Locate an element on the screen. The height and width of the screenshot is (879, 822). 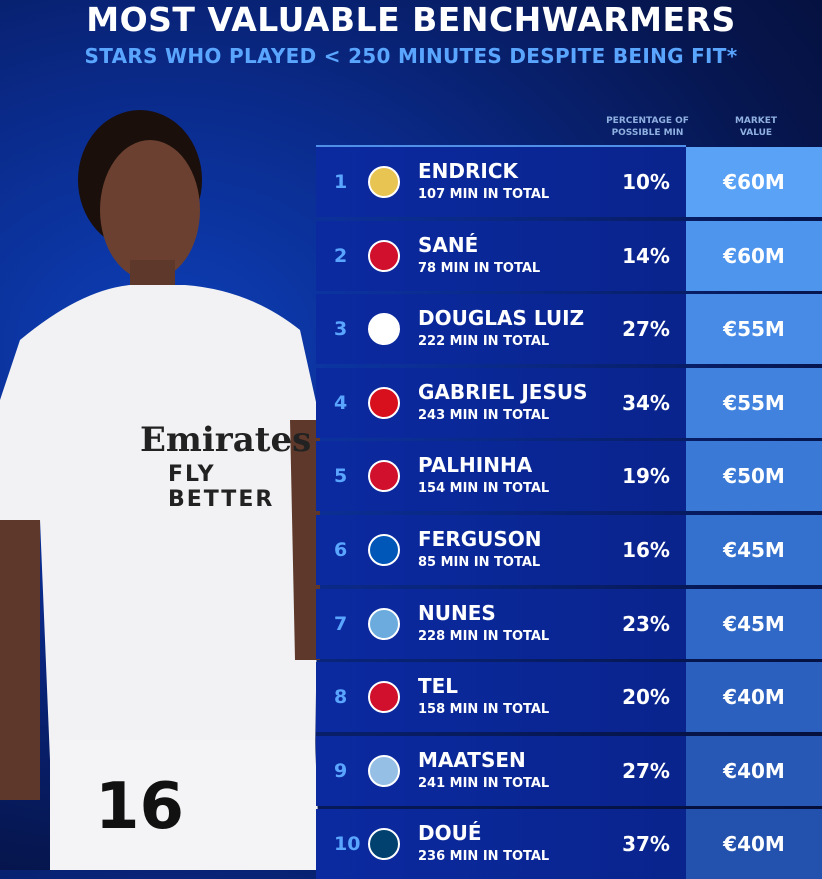
rank: 8 is located at coordinates (341, 697).